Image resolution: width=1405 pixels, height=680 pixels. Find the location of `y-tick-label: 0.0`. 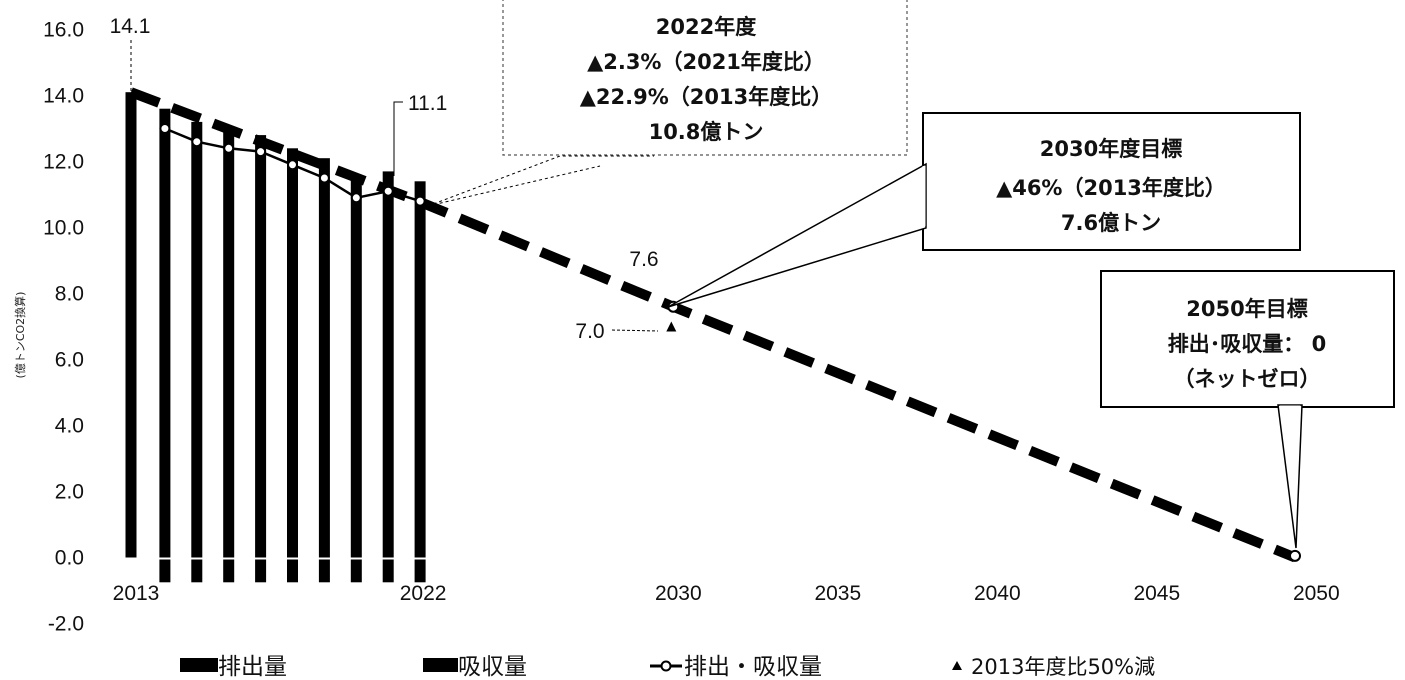

y-tick-label: 0.0 is located at coordinates (69, 558).